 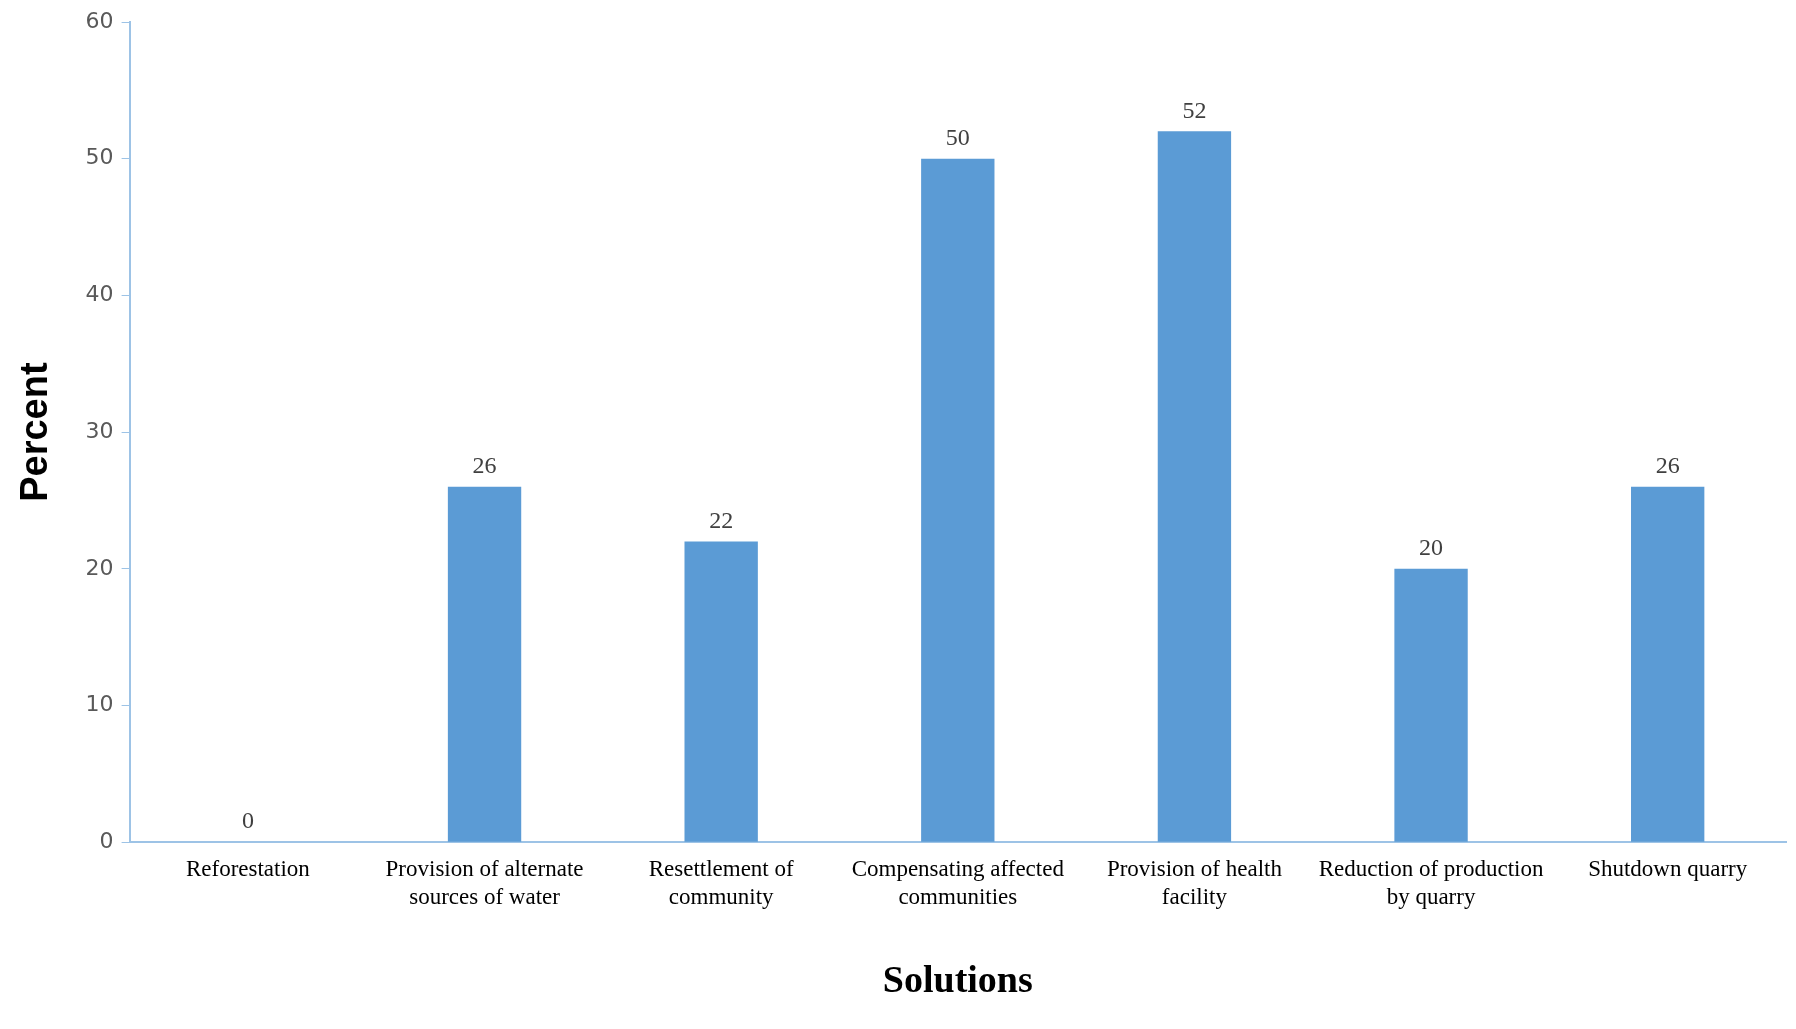 I want to click on y-tick-label: 20, so click(x=99, y=567).